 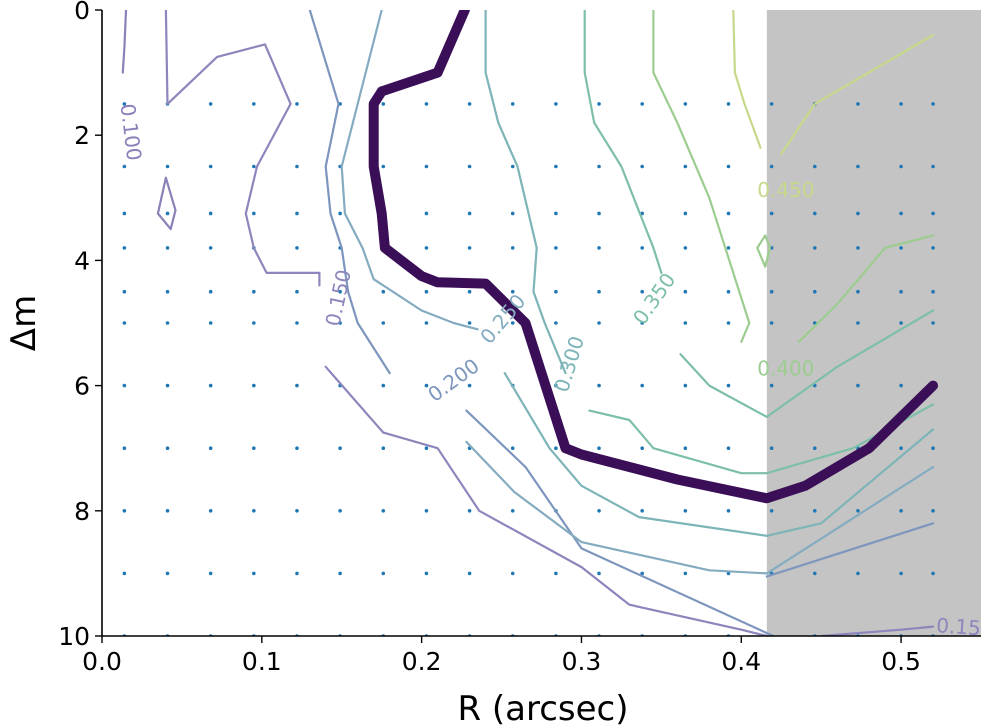 What do you see at coordinates (542, 707) in the screenshot?
I see `x-axis-title: R (arcsec)` at bounding box center [542, 707].